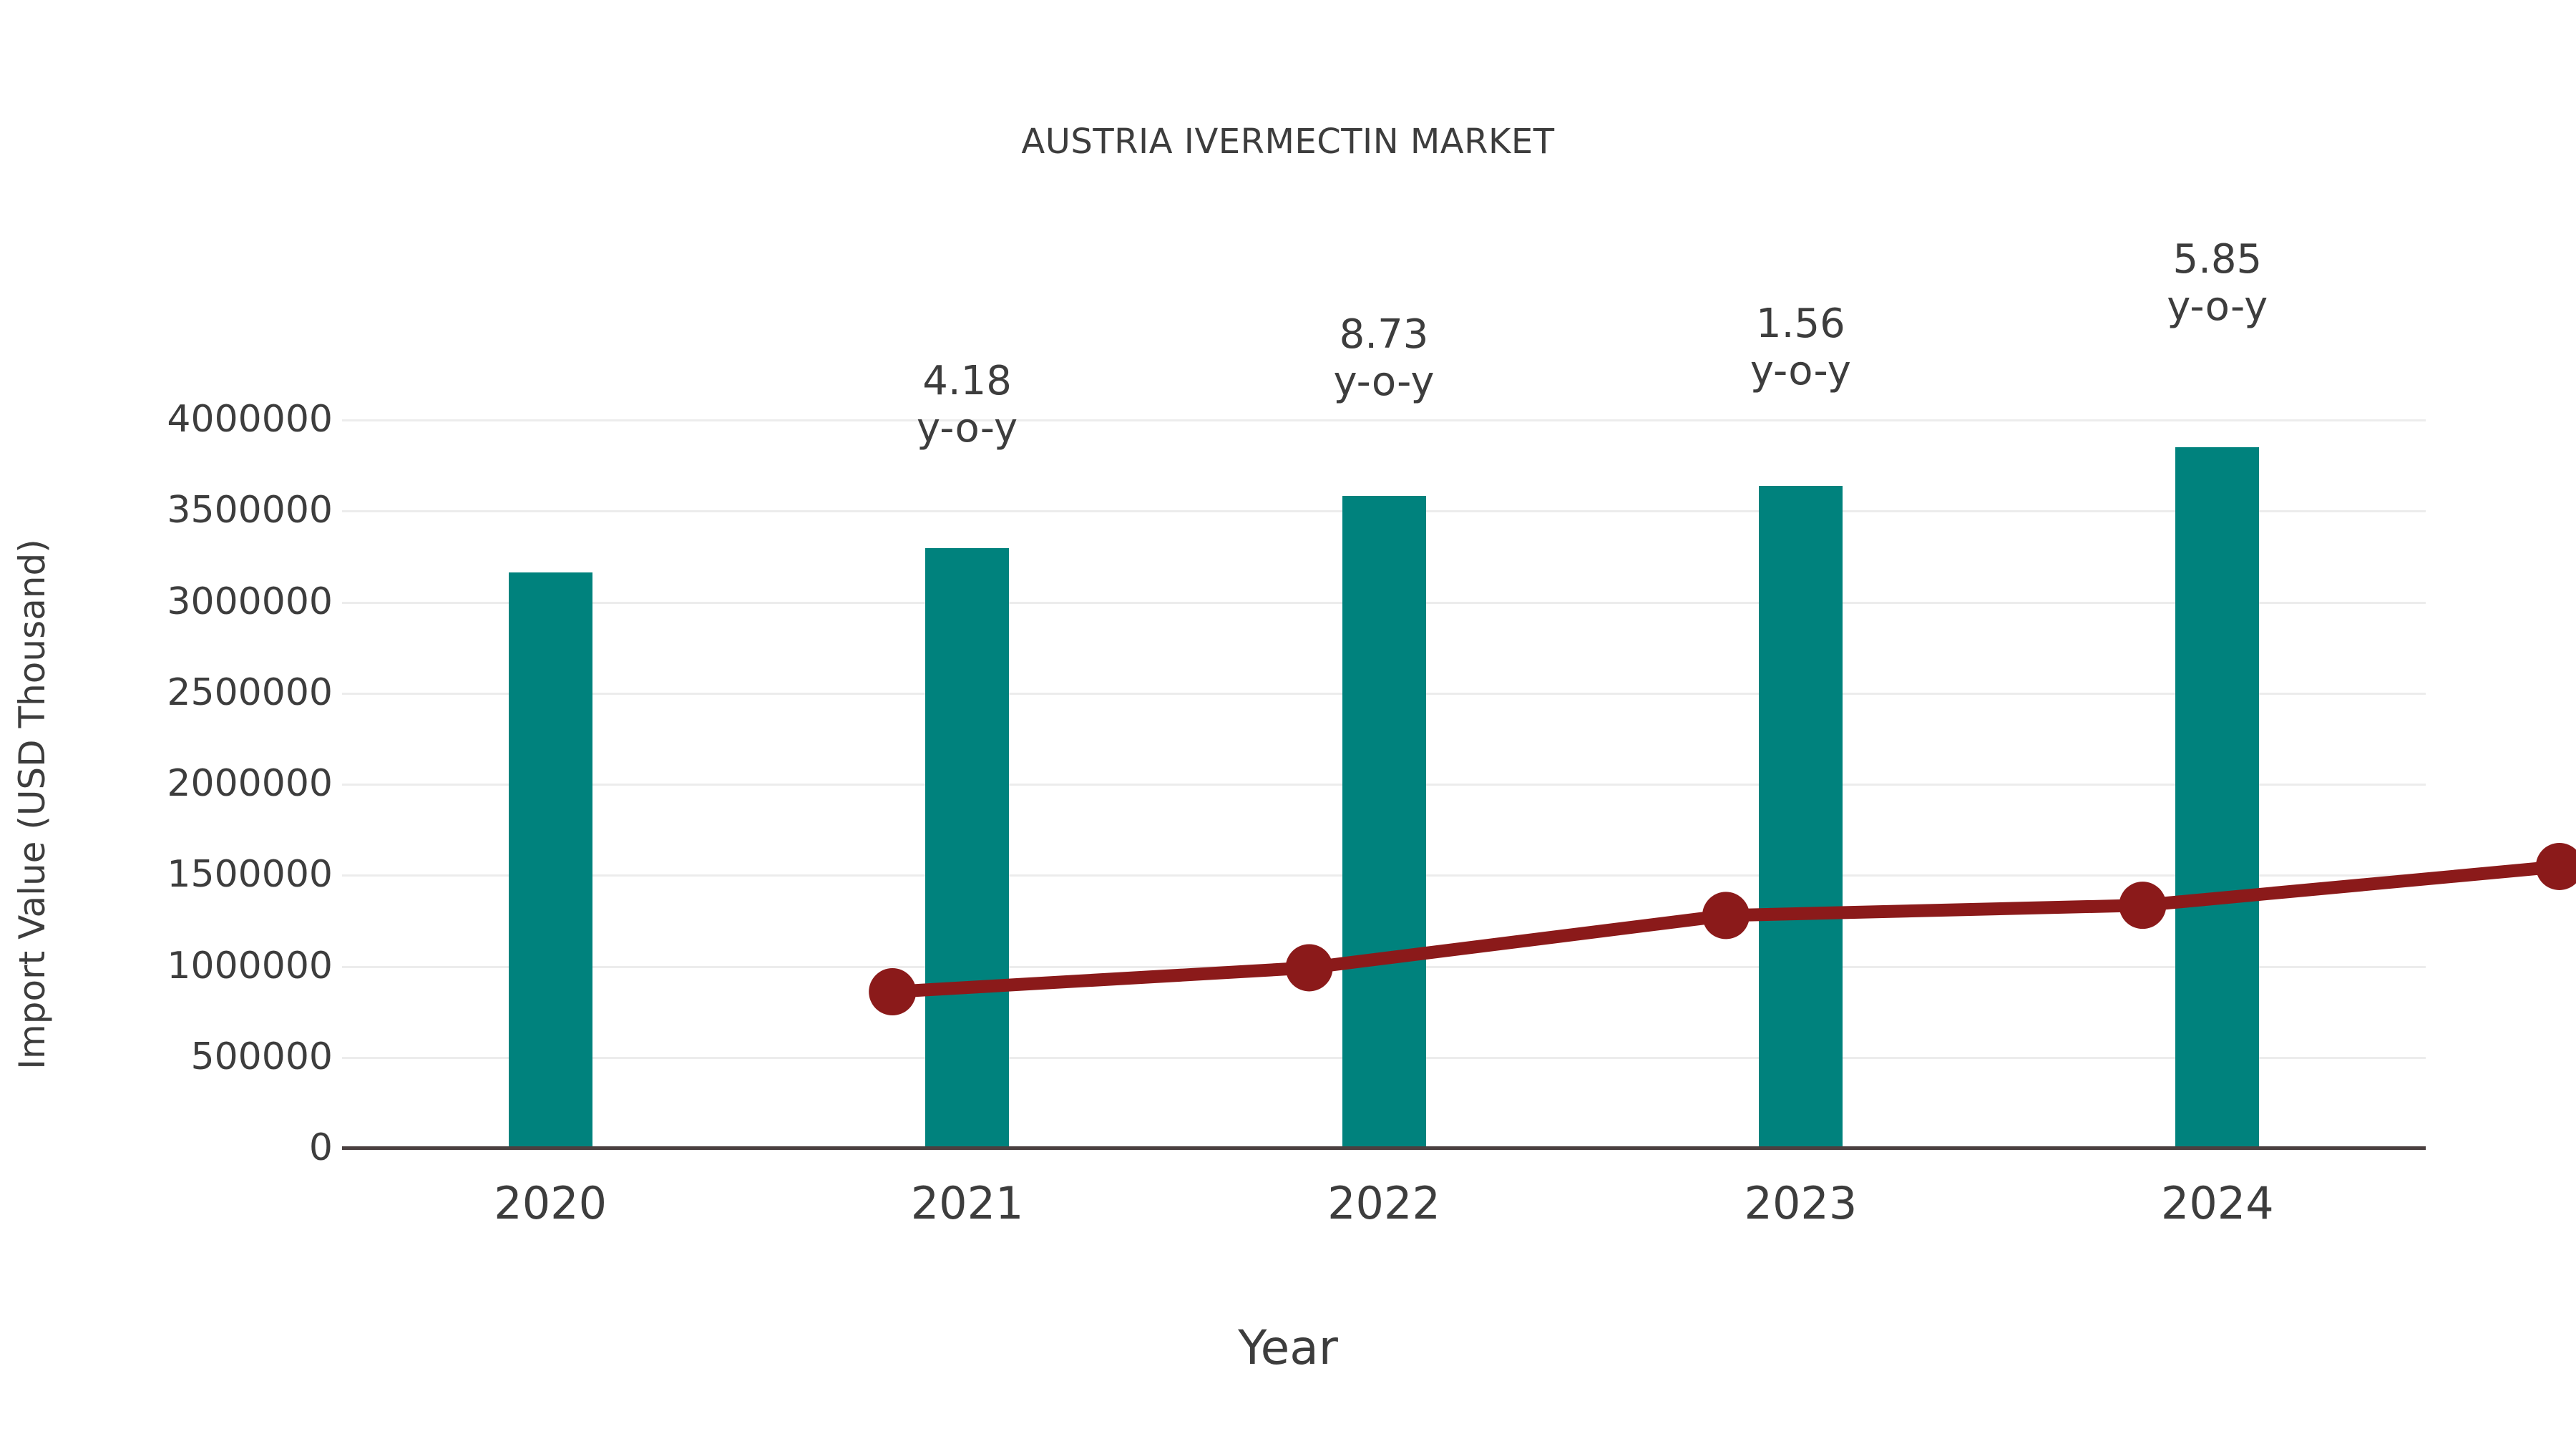 This screenshot has width=2576, height=1449. What do you see at coordinates (1383, 1203) in the screenshot?
I see `x-axis-tick-label: 2022` at bounding box center [1383, 1203].